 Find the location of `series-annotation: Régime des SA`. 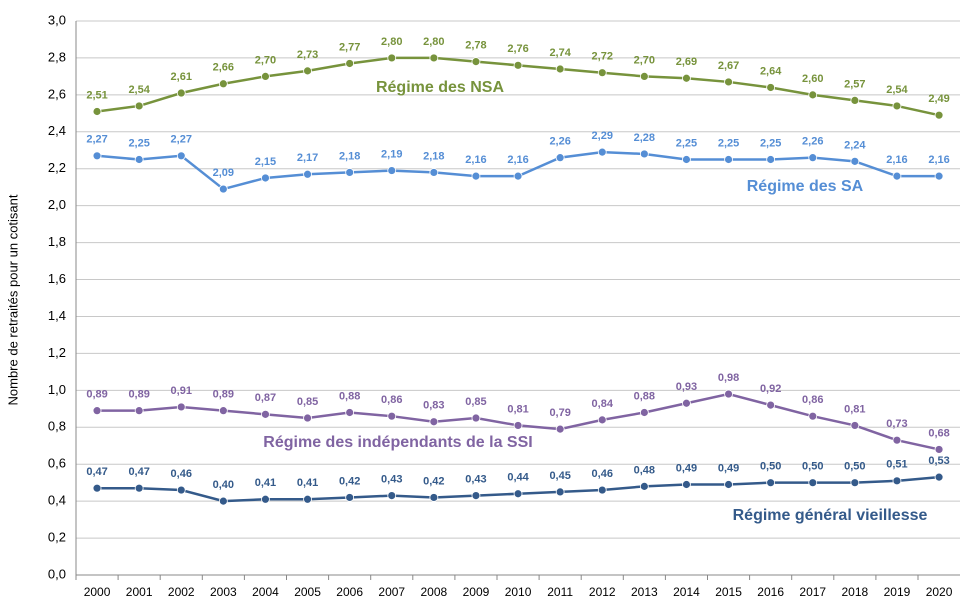

series-annotation: Régime des SA is located at coordinates (805, 186).